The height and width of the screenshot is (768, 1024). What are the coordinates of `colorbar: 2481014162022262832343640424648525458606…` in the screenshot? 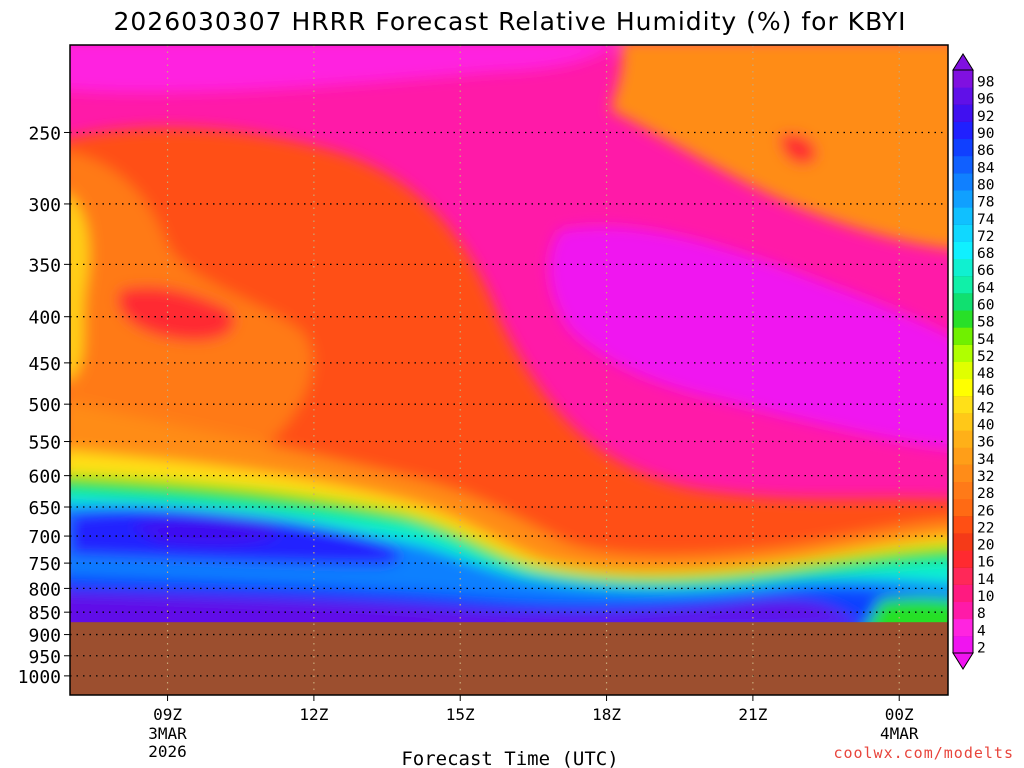 It's located at (973, 361).